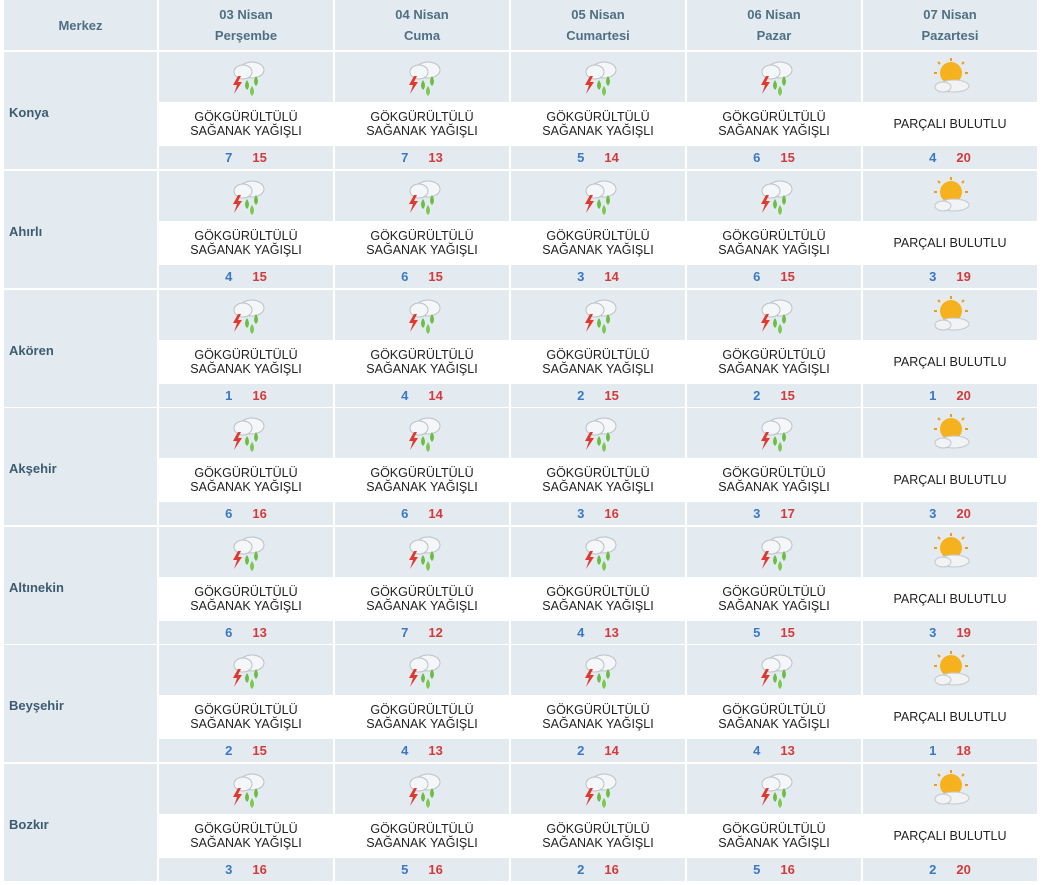 The width and height of the screenshot is (1043, 885). What do you see at coordinates (774, 276) in the screenshot?
I see `temperature-range: 6 15` at bounding box center [774, 276].